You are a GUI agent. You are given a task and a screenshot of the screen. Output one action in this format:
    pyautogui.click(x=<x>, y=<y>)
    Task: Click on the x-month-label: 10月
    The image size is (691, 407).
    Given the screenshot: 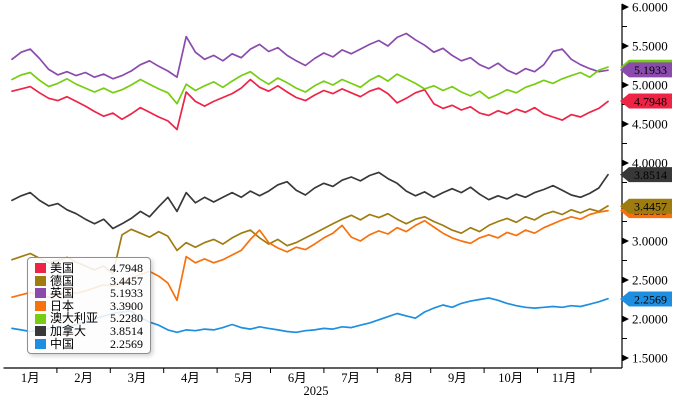 What is the action you would take?
    pyautogui.click(x=510, y=378)
    